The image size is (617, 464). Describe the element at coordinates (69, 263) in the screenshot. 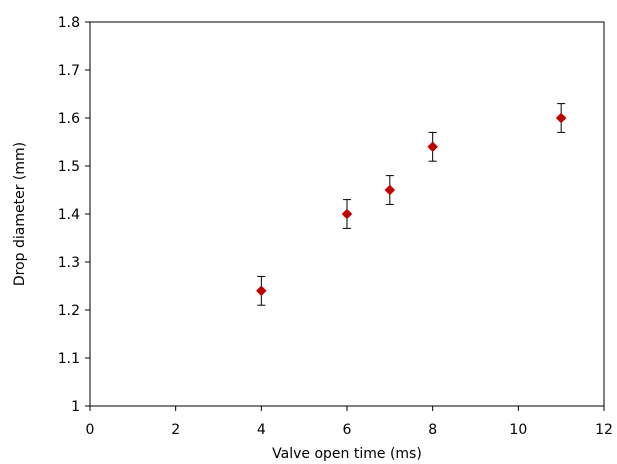

I see `y-tick-label: 1.3` at that location.